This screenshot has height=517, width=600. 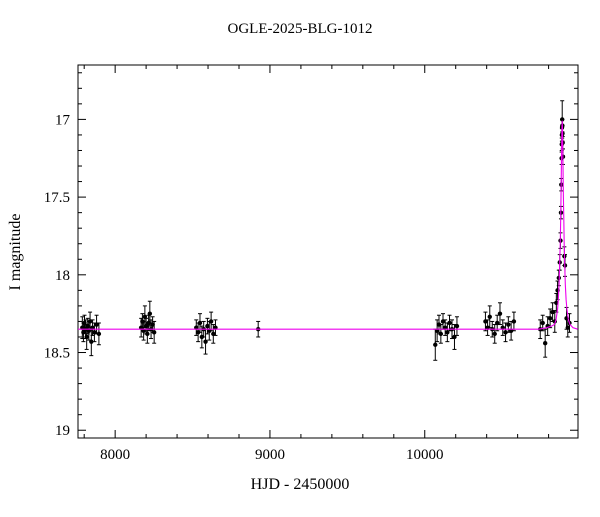 What do you see at coordinates (63, 120) in the screenshot?
I see `y-tick-label: 17` at bounding box center [63, 120].